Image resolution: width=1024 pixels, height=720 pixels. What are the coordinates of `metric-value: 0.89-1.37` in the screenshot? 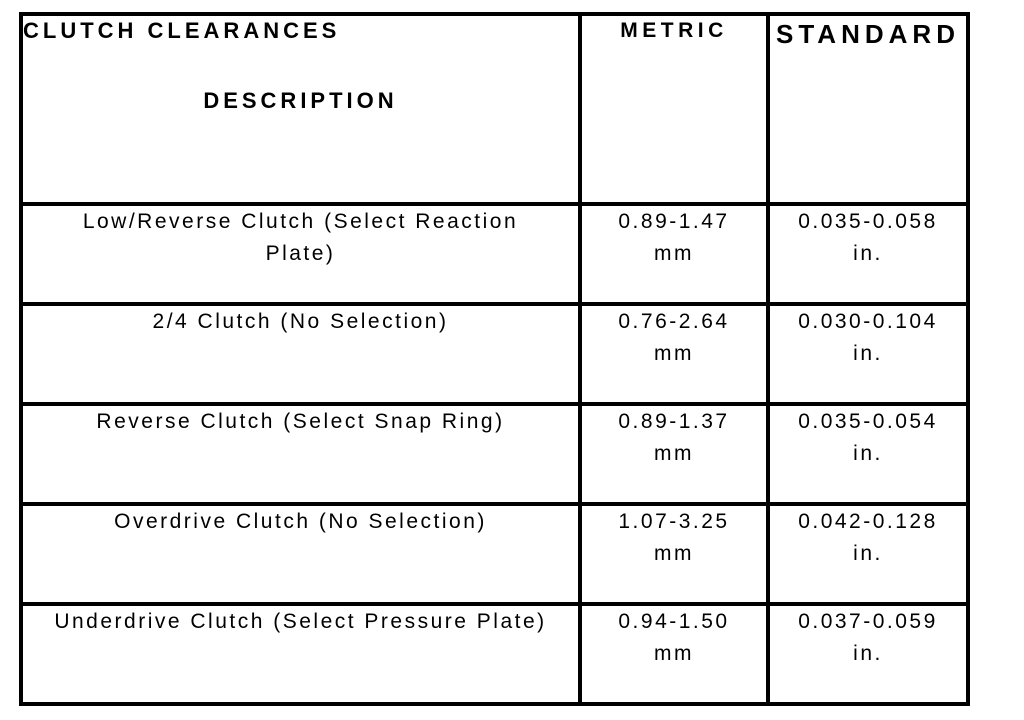 It's located at (674, 421).